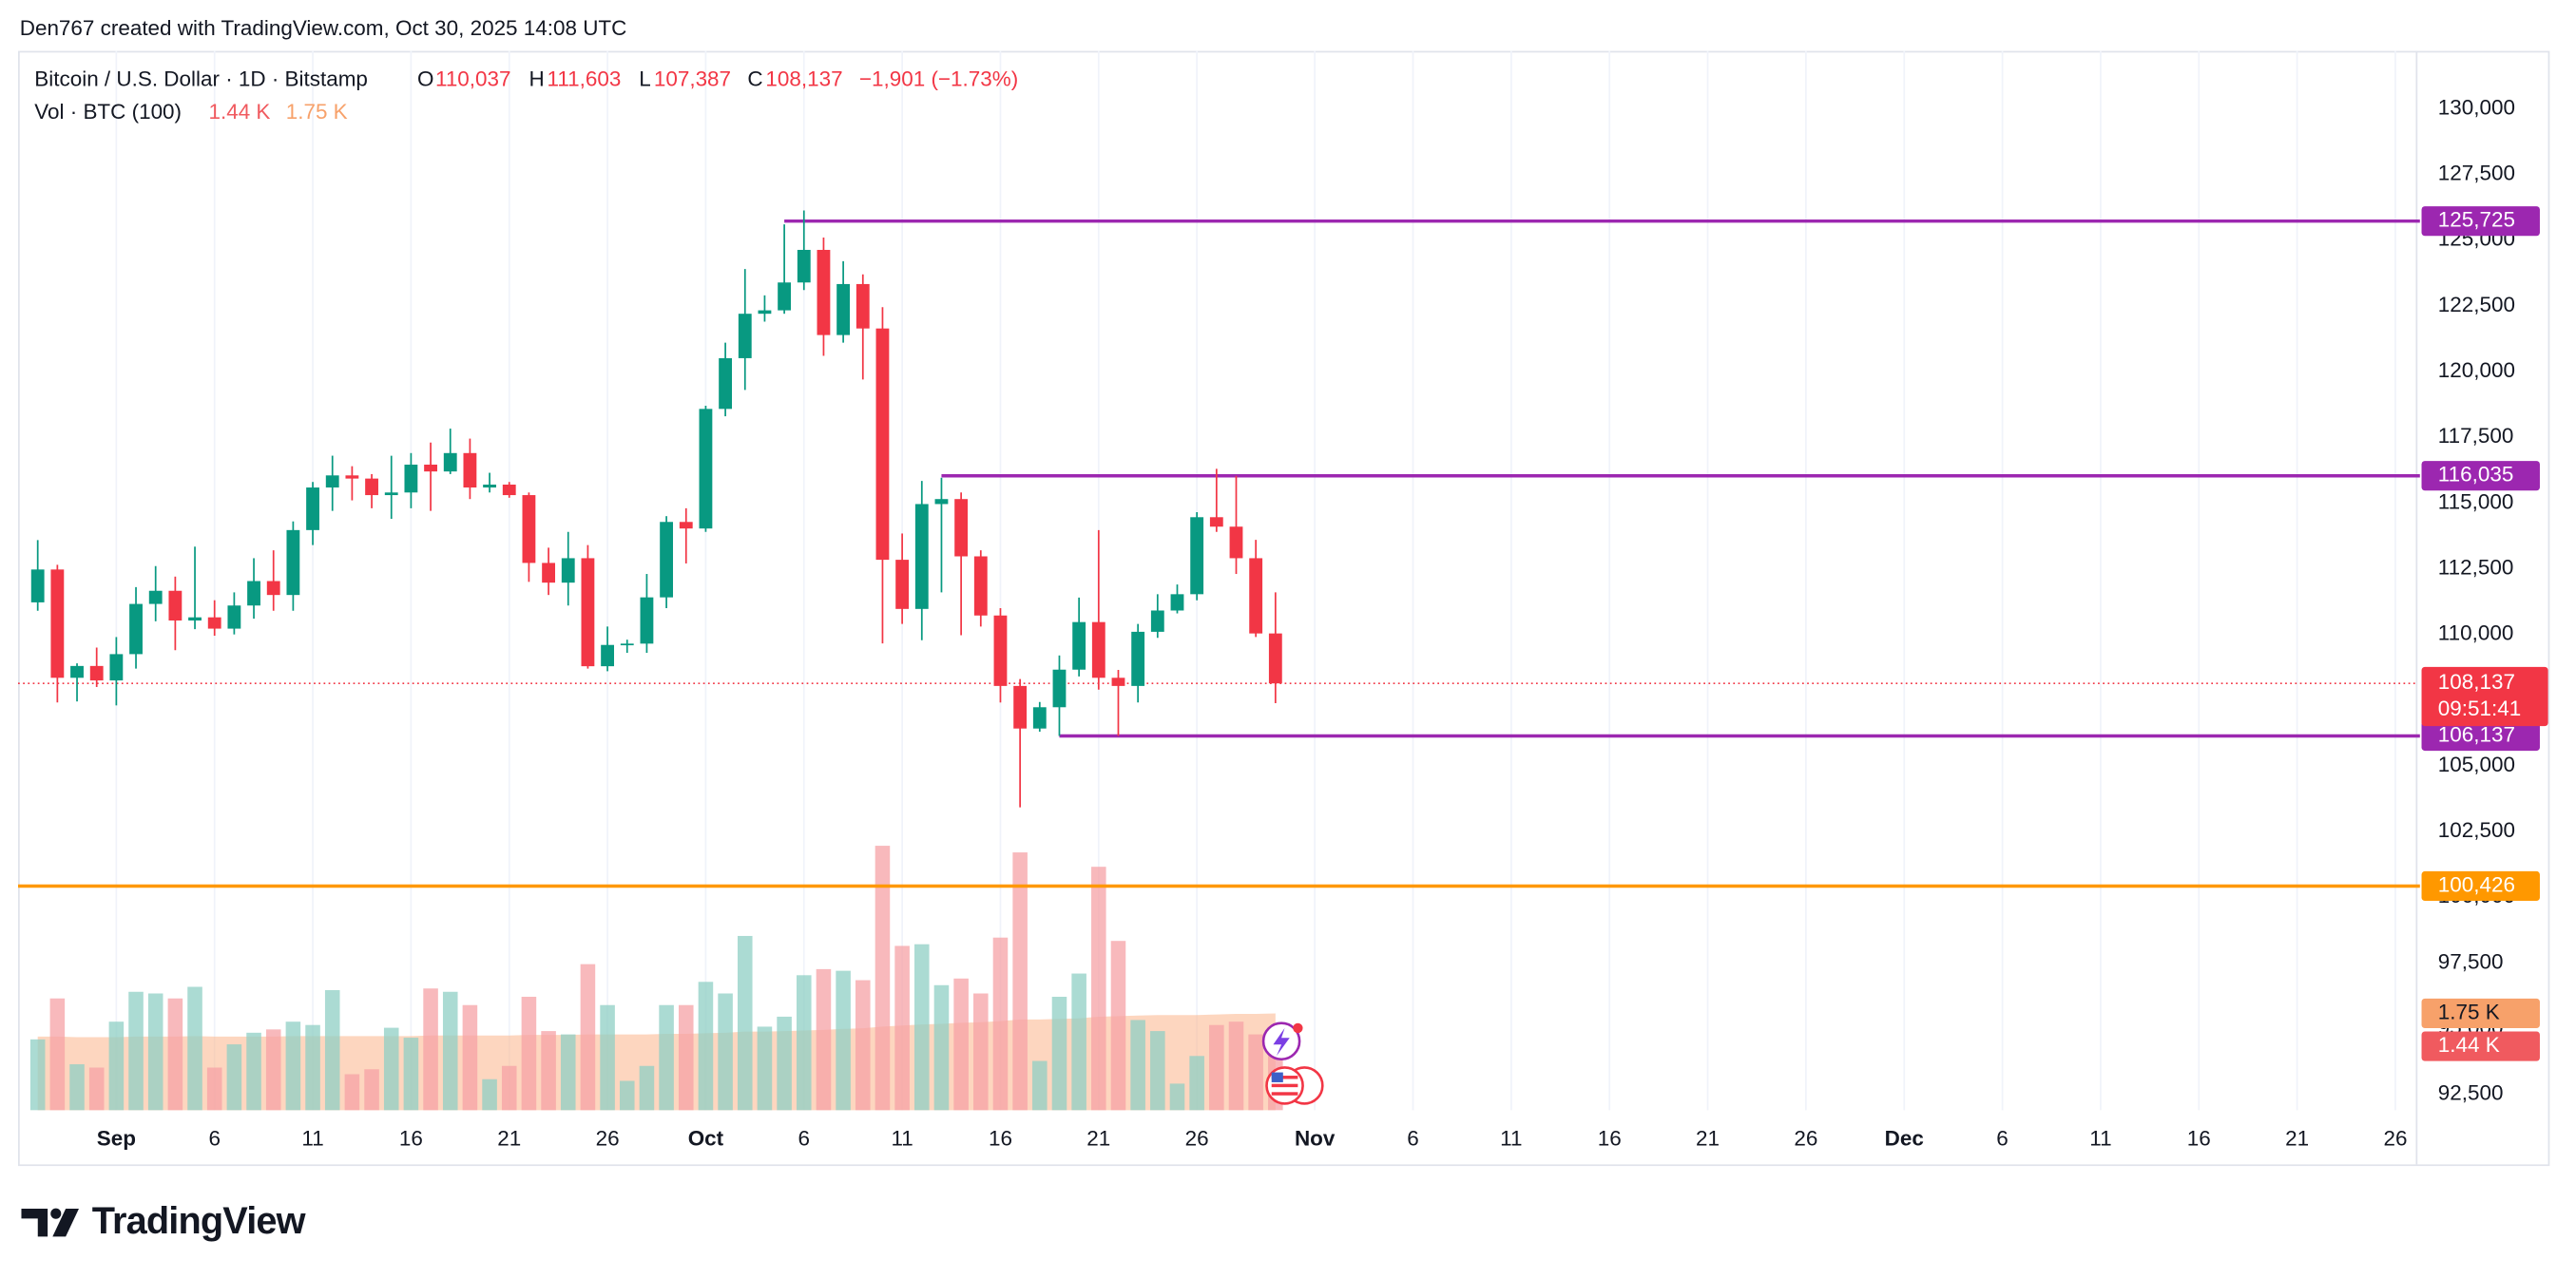  Describe the element at coordinates (2475, 567) in the screenshot. I see `y-tick-label: 112,500` at that location.